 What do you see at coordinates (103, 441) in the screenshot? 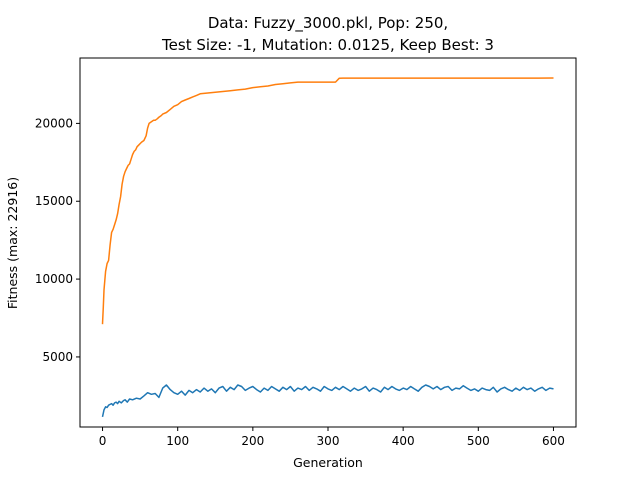
I see `x-tick-label: 0` at bounding box center [103, 441].